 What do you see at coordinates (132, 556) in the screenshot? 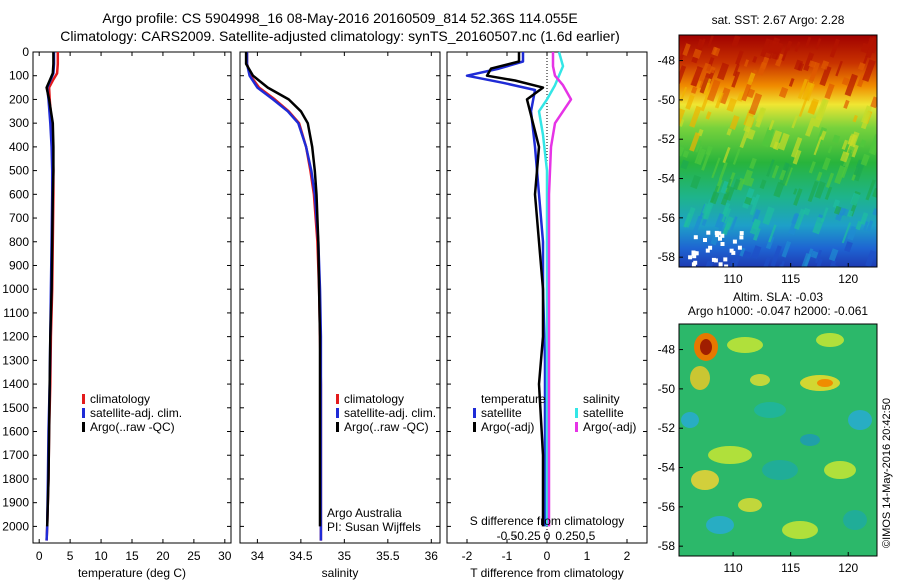
I see `x-tick-label: 15` at bounding box center [132, 556].